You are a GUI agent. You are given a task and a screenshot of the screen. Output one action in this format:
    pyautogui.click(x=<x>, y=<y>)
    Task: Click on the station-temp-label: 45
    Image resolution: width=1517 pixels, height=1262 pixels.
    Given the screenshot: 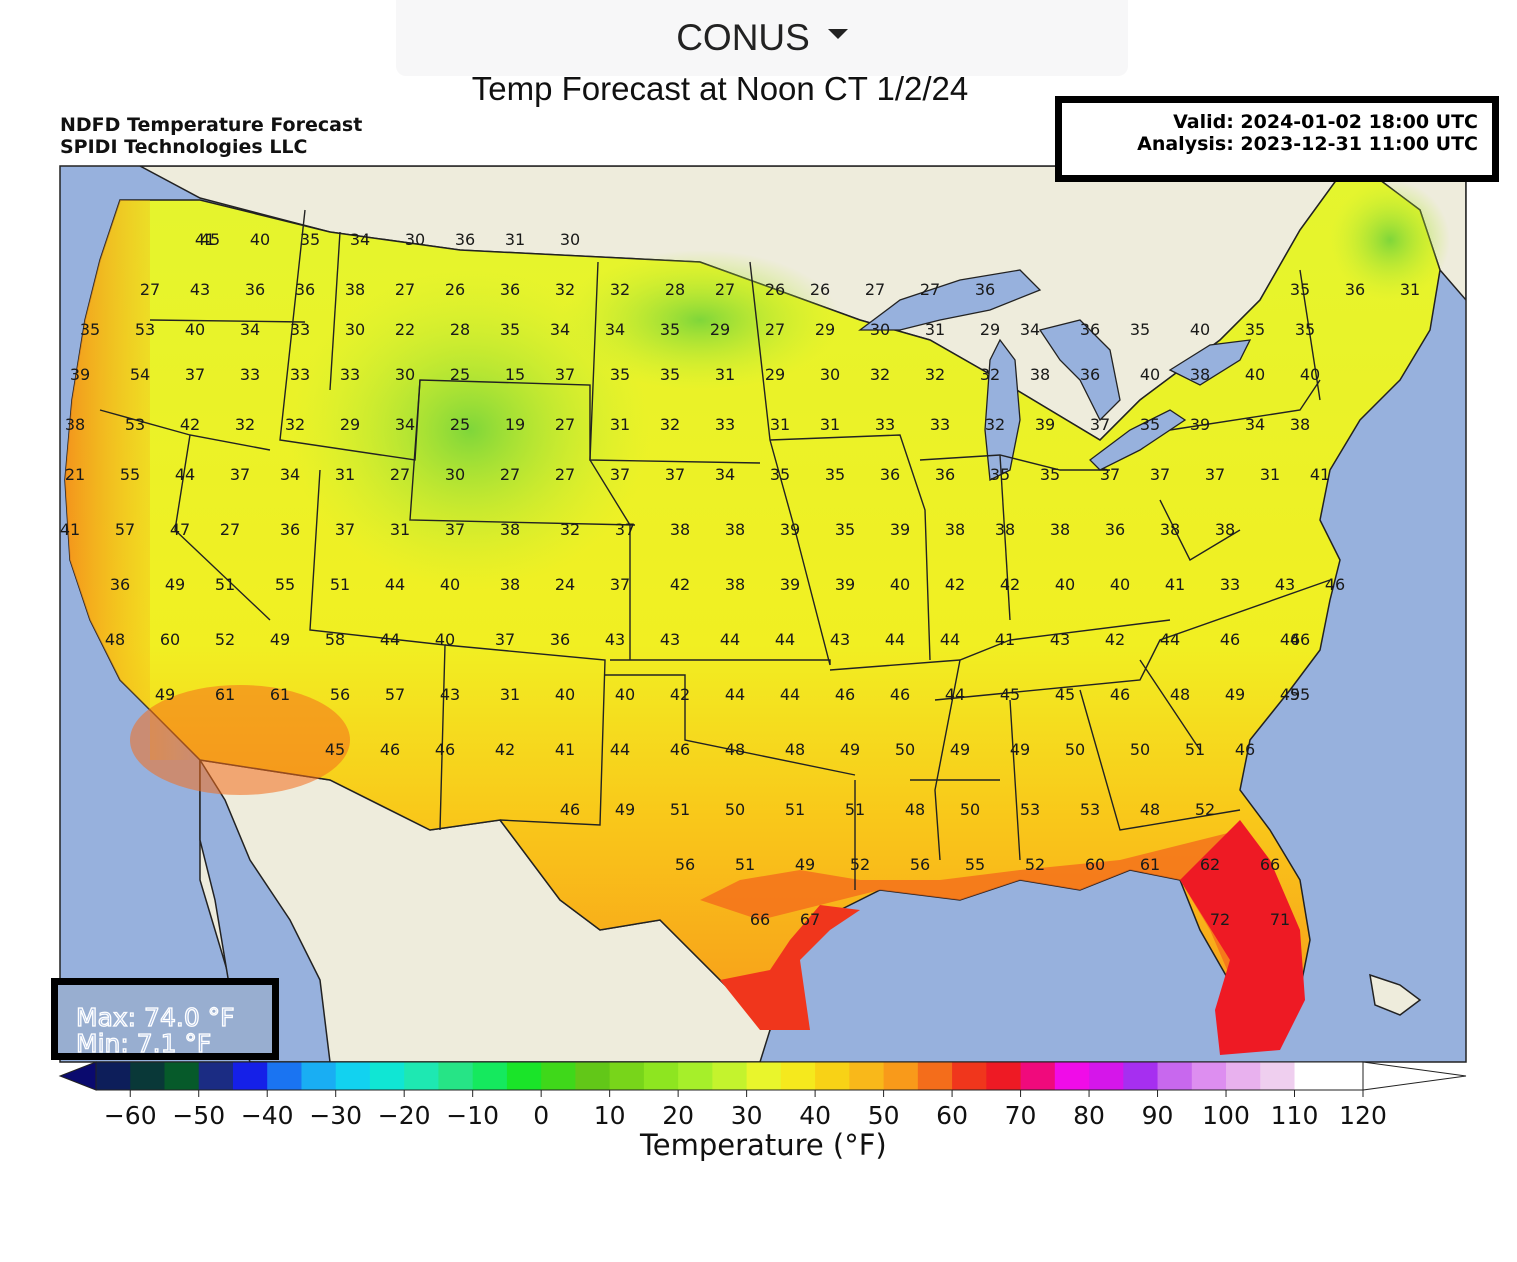 What is the action you would take?
    pyautogui.click(x=1010, y=694)
    